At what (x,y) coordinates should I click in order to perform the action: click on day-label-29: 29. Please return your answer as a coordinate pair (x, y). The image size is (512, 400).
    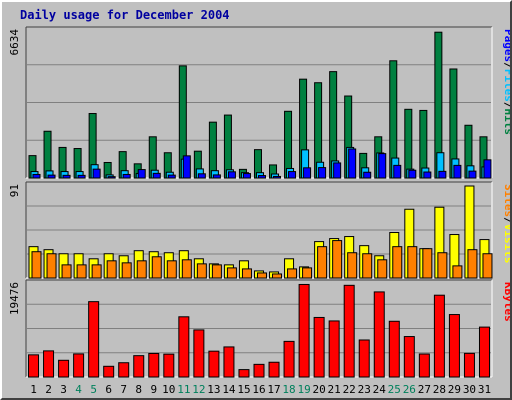
    Looking at the image, I should click on (454, 389).